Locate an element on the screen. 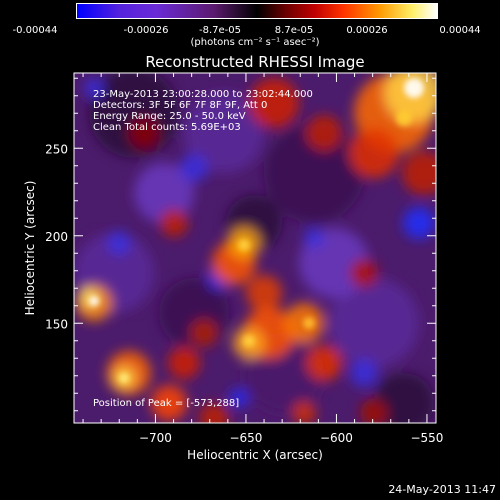 The image size is (500, 500). x-tick-label: −700 is located at coordinates (155, 438).